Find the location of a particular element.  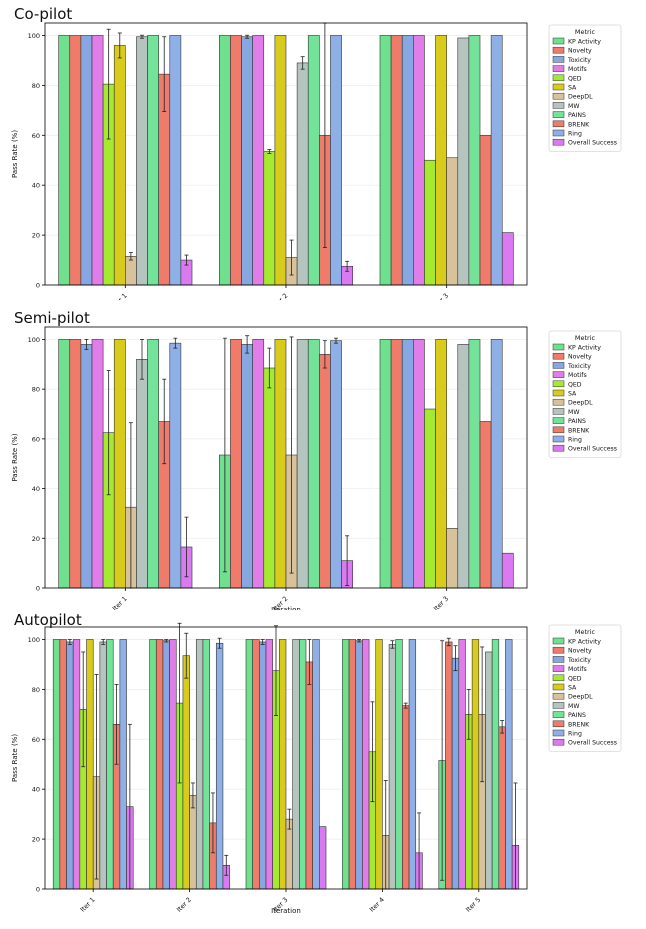

legend-label: PAINS is located at coordinates (577, 421).